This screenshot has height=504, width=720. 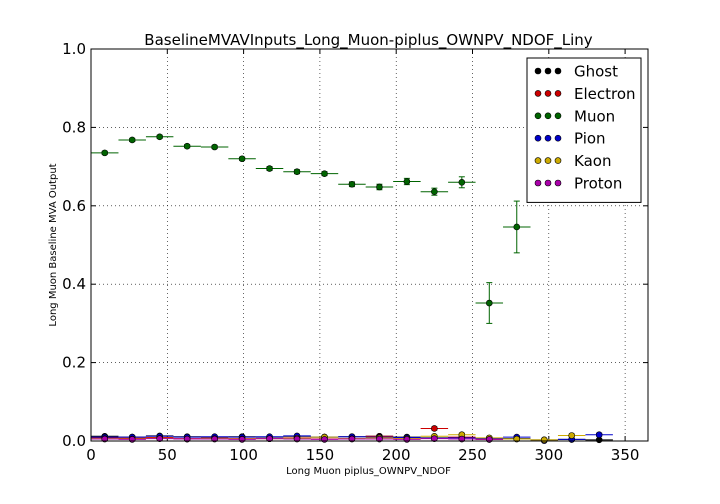 I want to click on x-tick-label: 50, so click(x=167, y=455).